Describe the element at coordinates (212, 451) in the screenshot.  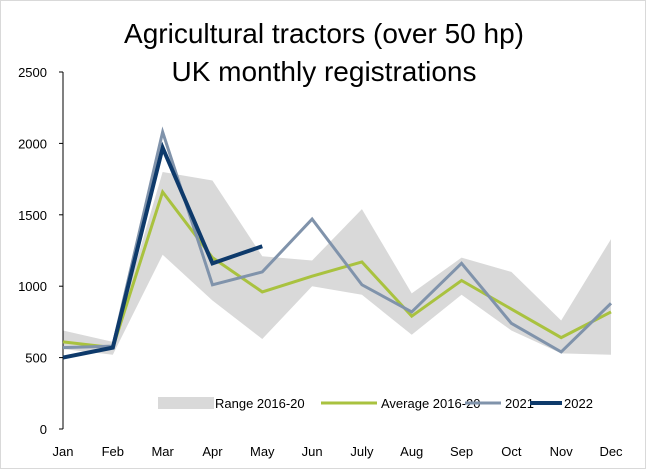
I see `x-tick-label: Apr` at that location.